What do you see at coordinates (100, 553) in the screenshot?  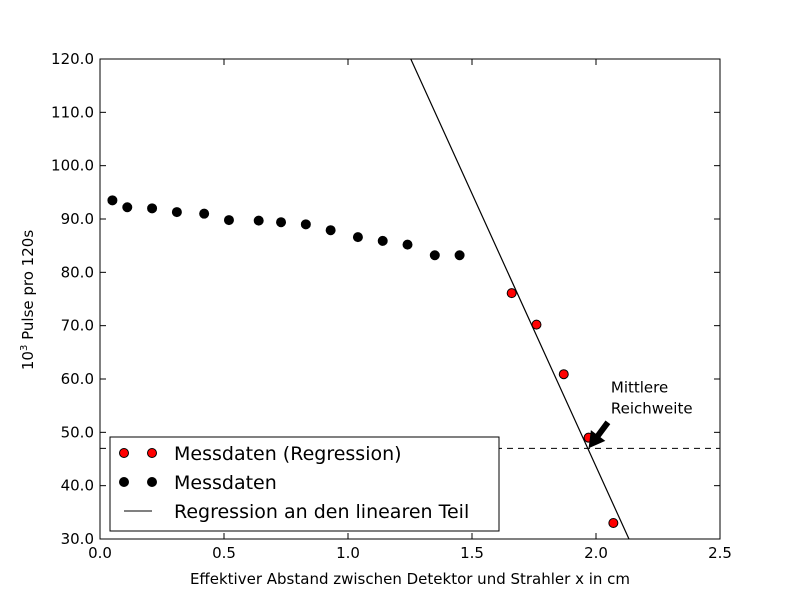 I see `x-tick-label: 0.0` at bounding box center [100, 553].